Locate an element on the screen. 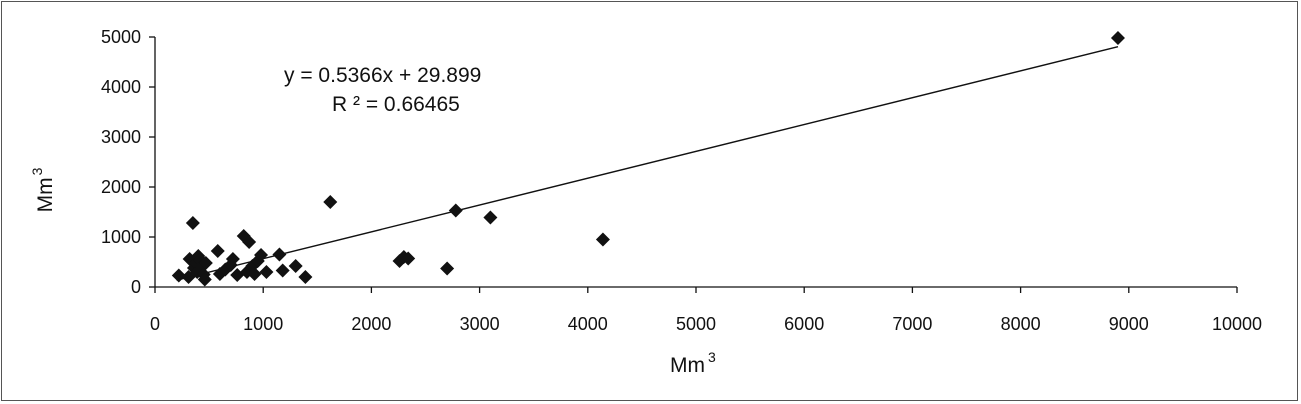 The image size is (1301, 404). x-tick-label: 2000 is located at coordinates (371, 324).